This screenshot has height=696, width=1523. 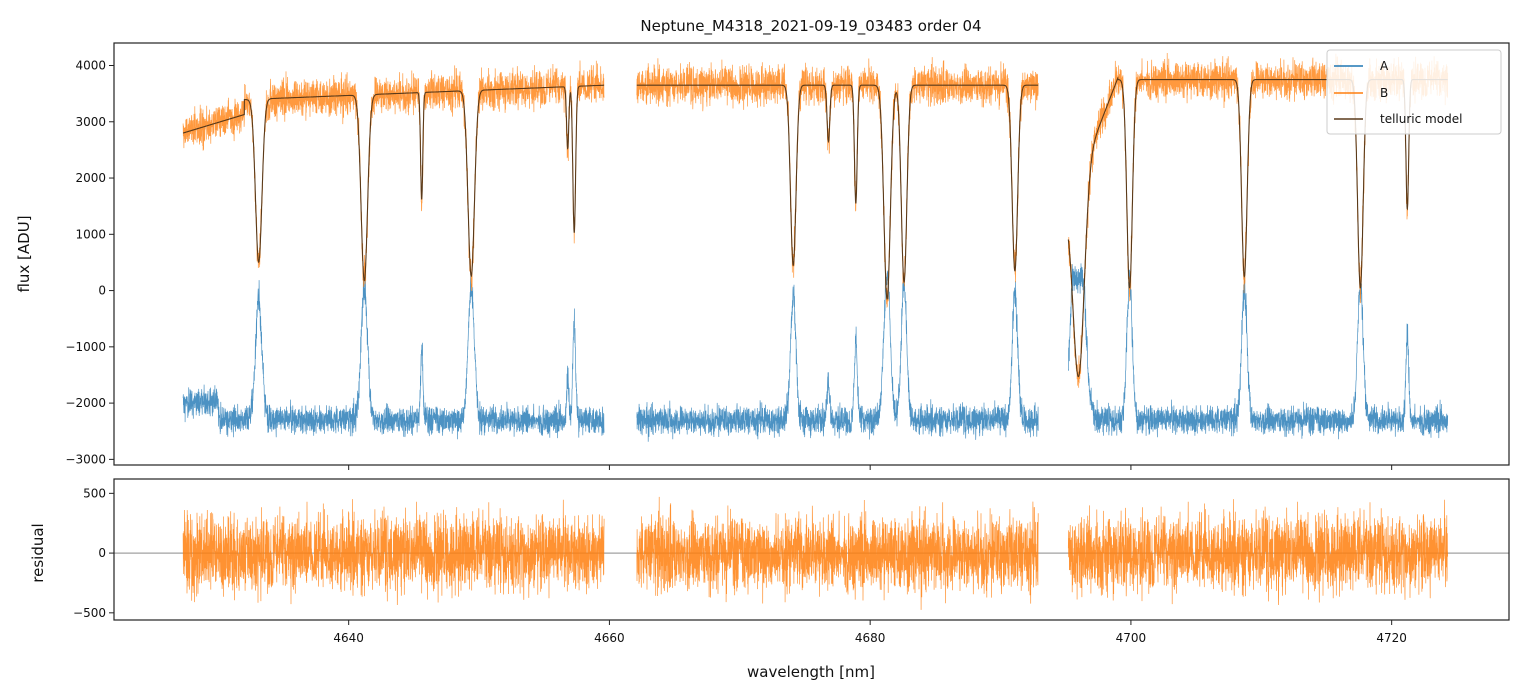 What do you see at coordinates (1421, 119) in the screenshot?
I see `legend-label-telluric: telluric model` at bounding box center [1421, 119].